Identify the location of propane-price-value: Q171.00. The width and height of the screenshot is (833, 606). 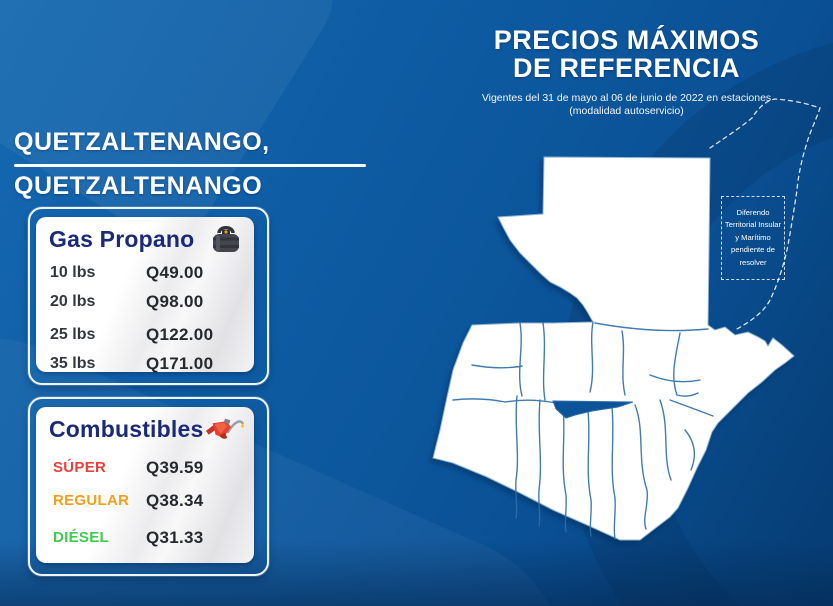
(180, 363).